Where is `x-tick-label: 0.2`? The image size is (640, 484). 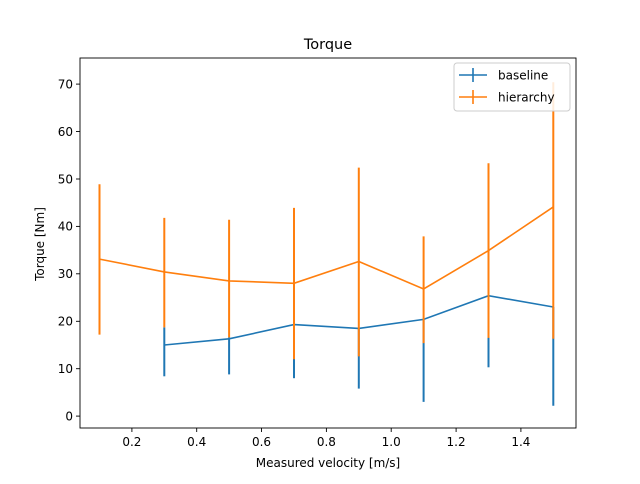
x-tick-label: 0.2 is located at coordinates (131, 442).